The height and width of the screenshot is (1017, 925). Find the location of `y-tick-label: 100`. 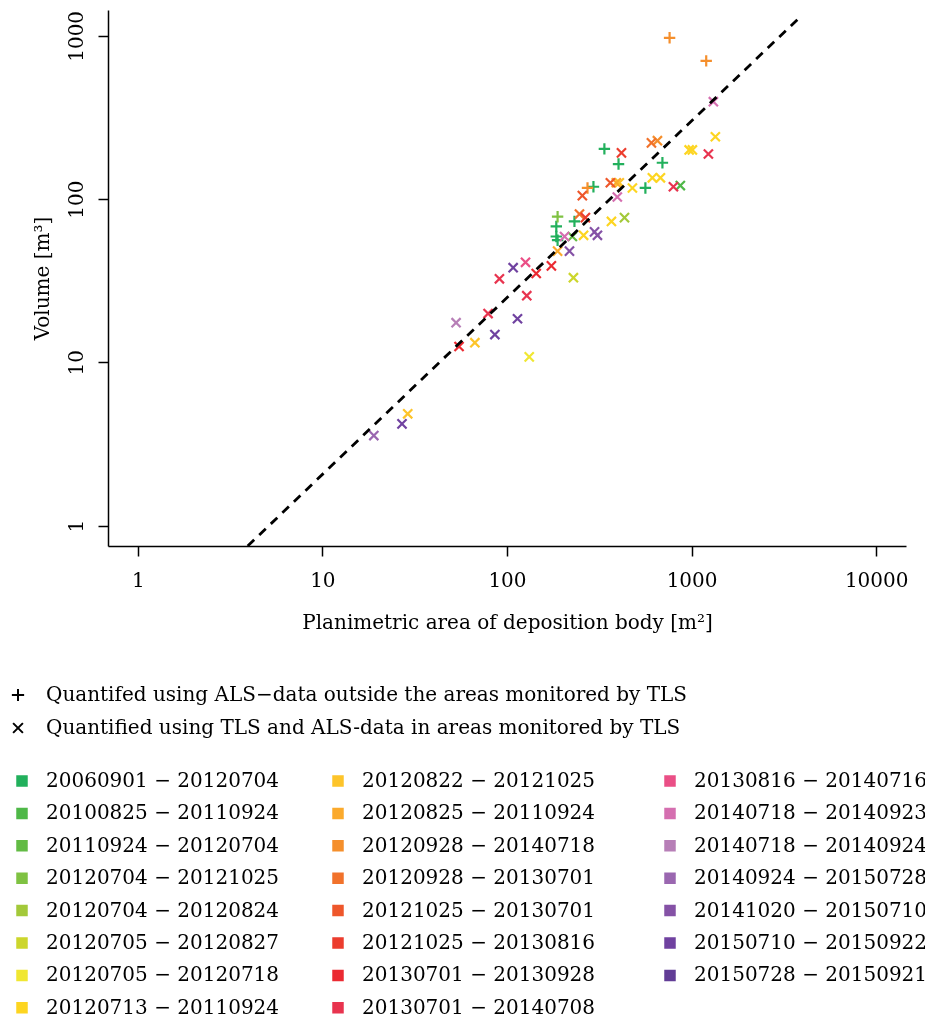

y-tick-label: 100 is located at coordinates (75, 199).